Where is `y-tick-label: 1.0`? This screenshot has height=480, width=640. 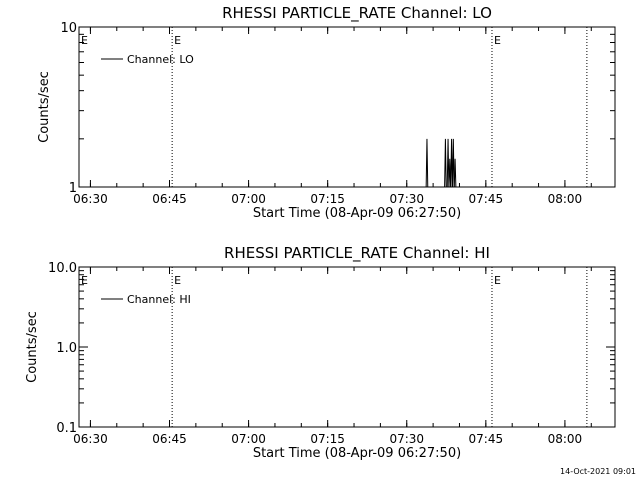
y-tick-label: 1.0 is located at coordinates (66, 348).